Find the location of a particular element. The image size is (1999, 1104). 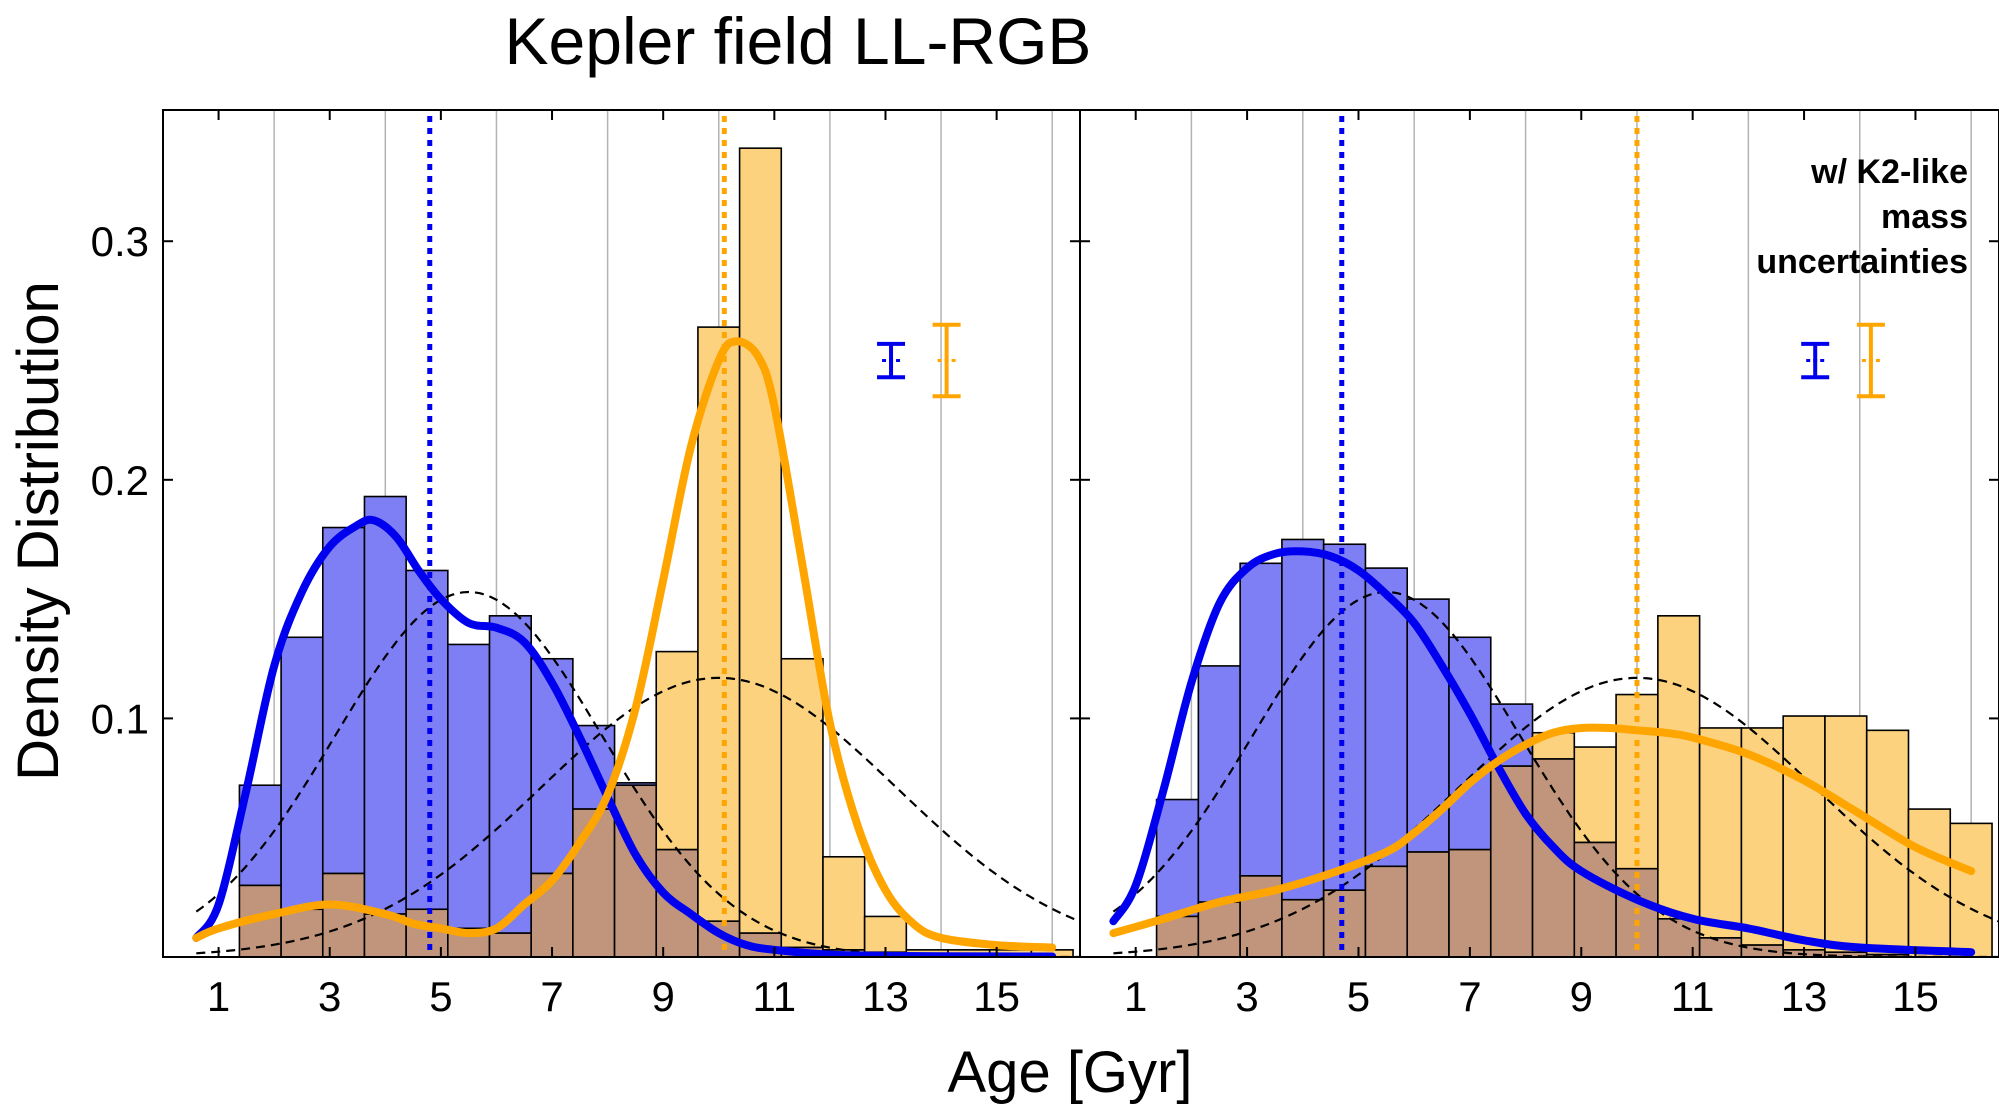

panel-annotation: uncertainties is located at coordinates (1862, 262).